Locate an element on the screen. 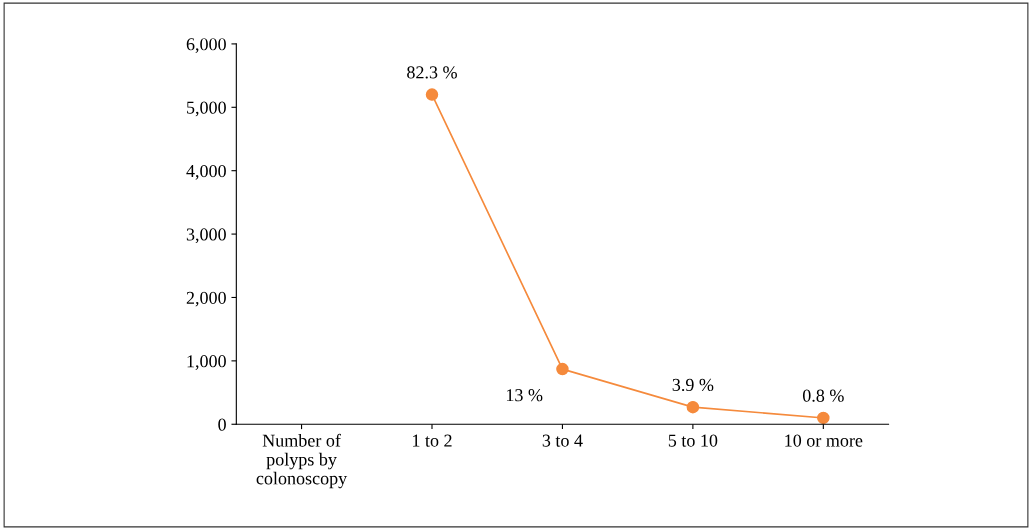  y-tick-label: 1,000 is located at coordinates (206, 362).